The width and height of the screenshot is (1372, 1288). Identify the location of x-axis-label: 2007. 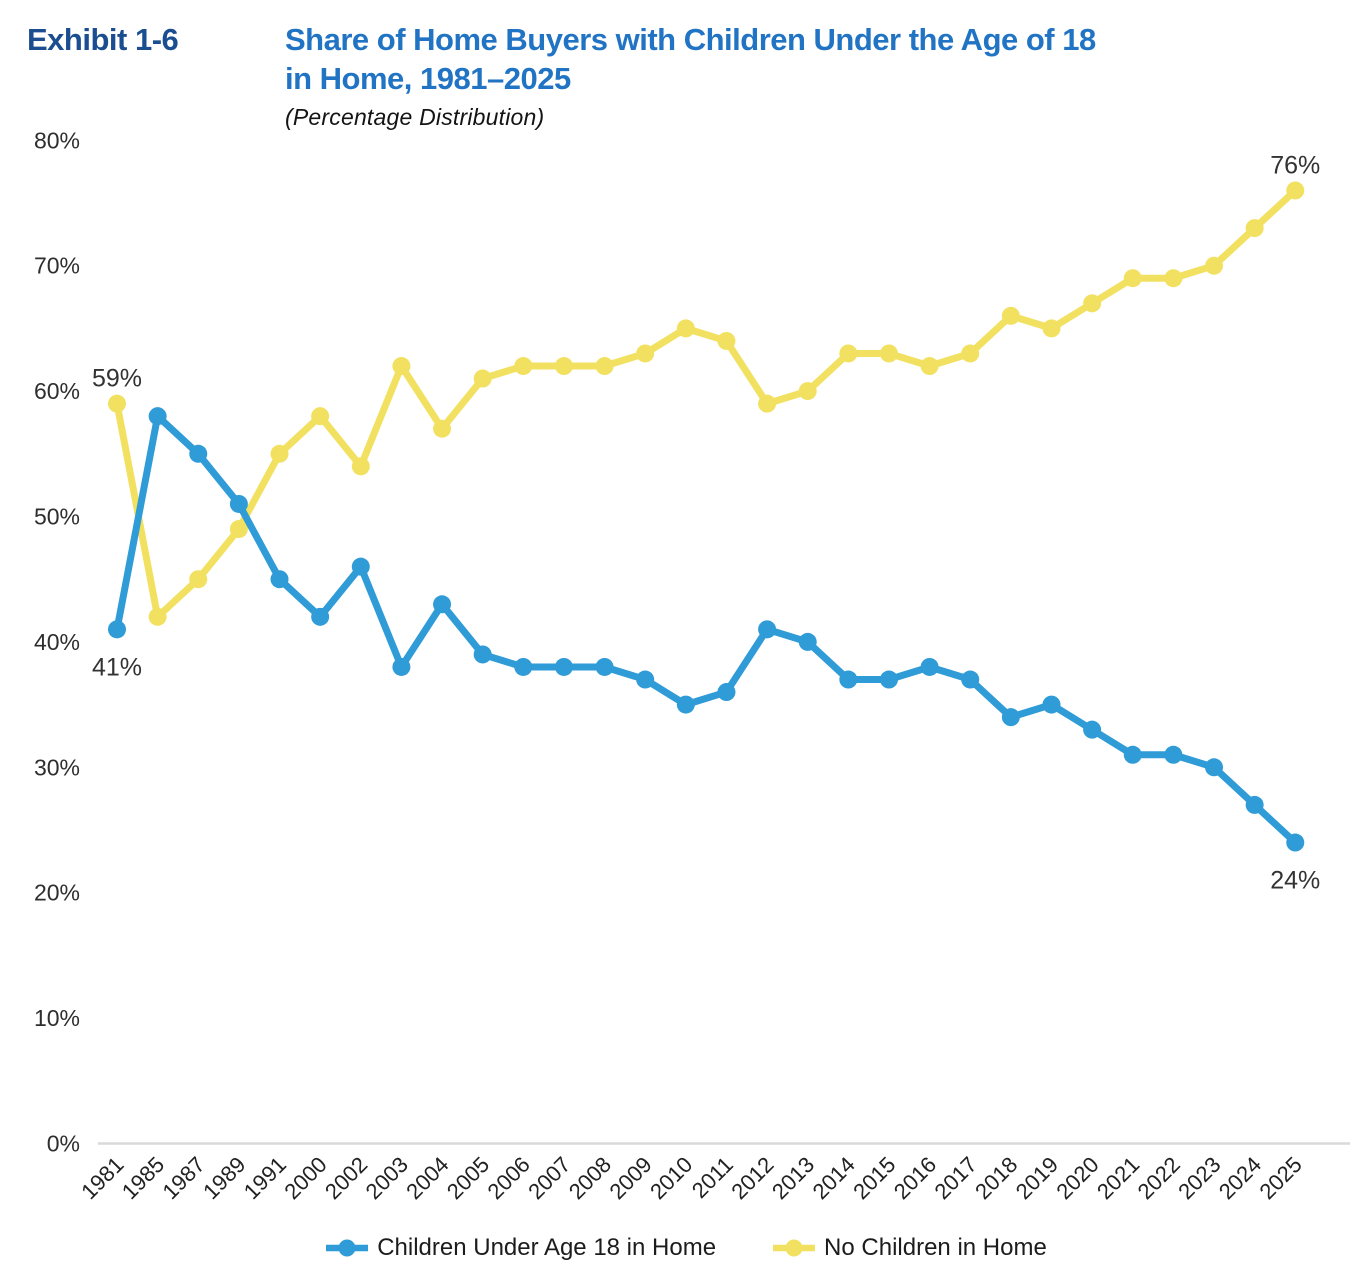
(549, 1178).